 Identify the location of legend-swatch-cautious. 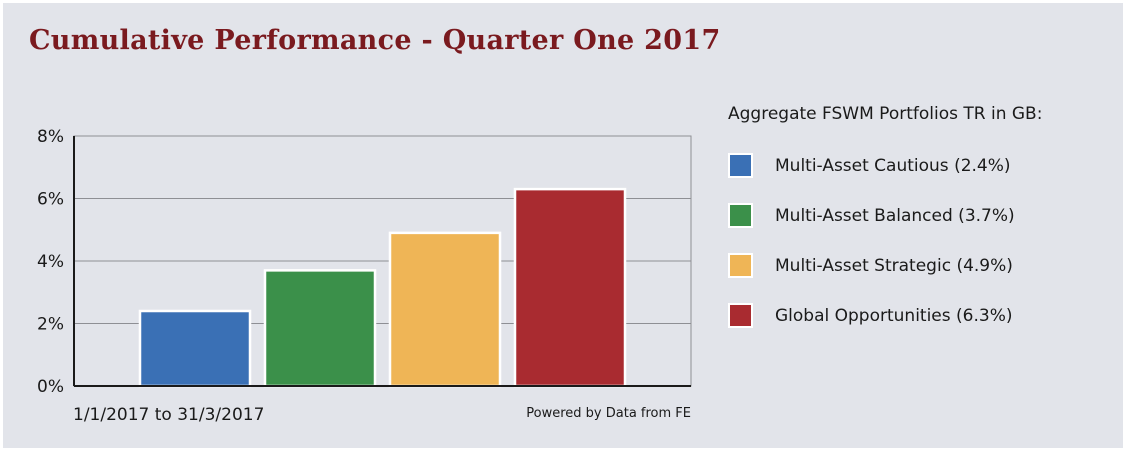
(740, 165).